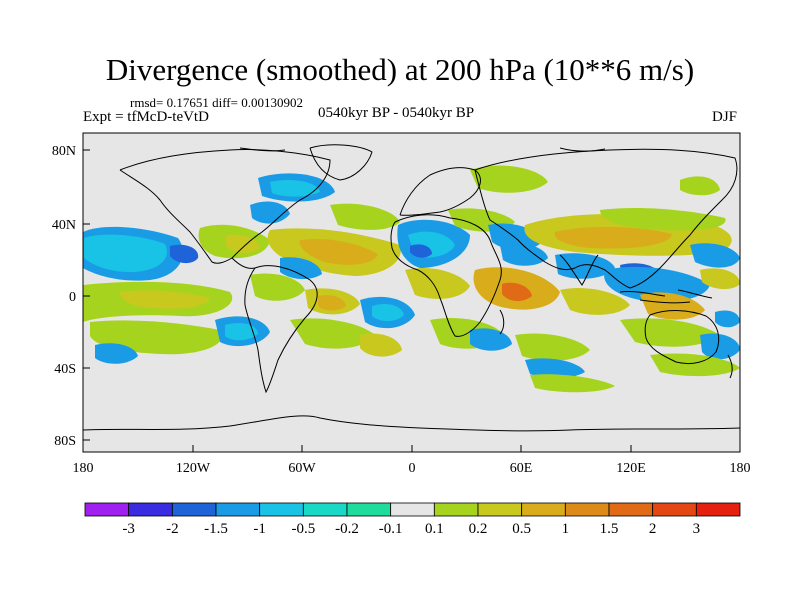 This screenshot has height=600, width=800. What do you see at coordinates (65, 441) in the screenshot?
I see `lat-label-80s: 80S` at bounding box center [65, 441].